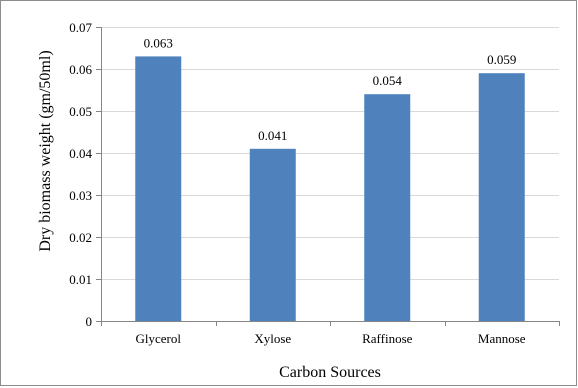 This screenshot has height=388, width=578. I want to click on y-tick-label: 0.05, so click(80, 111).